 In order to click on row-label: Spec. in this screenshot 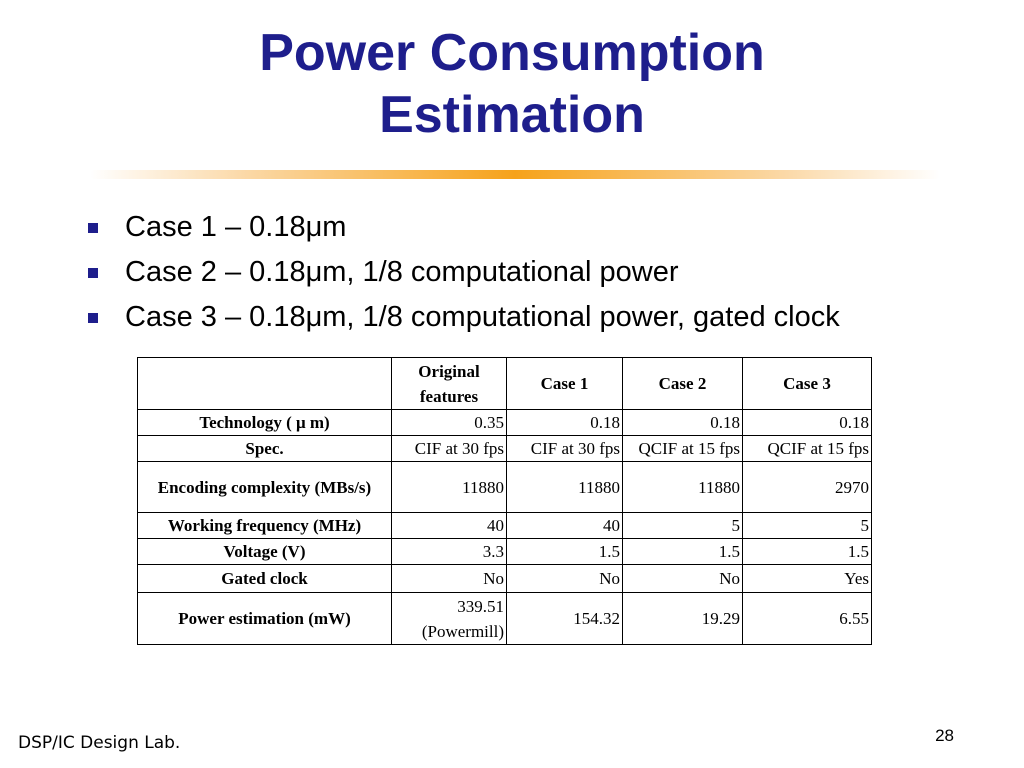, I will do `click(264, 448)`.